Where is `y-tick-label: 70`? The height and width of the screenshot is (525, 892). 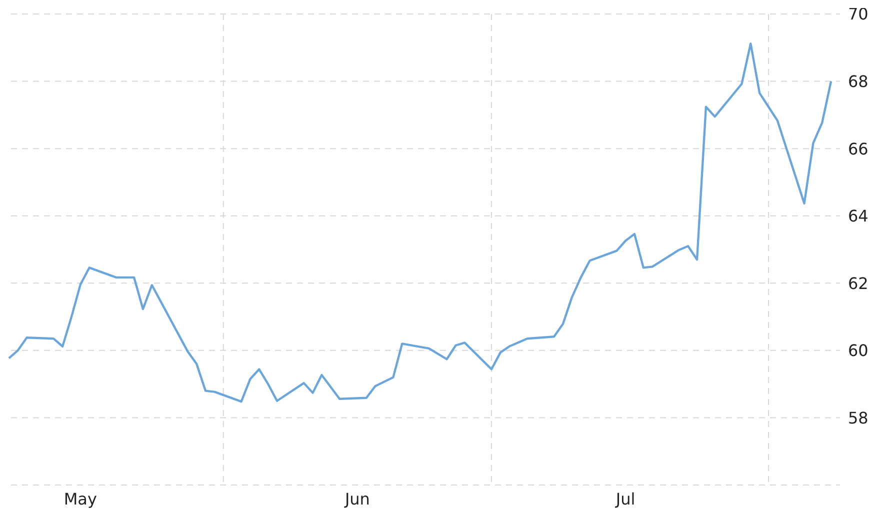 y-tick-label: 70 is located at coordinates (858, 14).